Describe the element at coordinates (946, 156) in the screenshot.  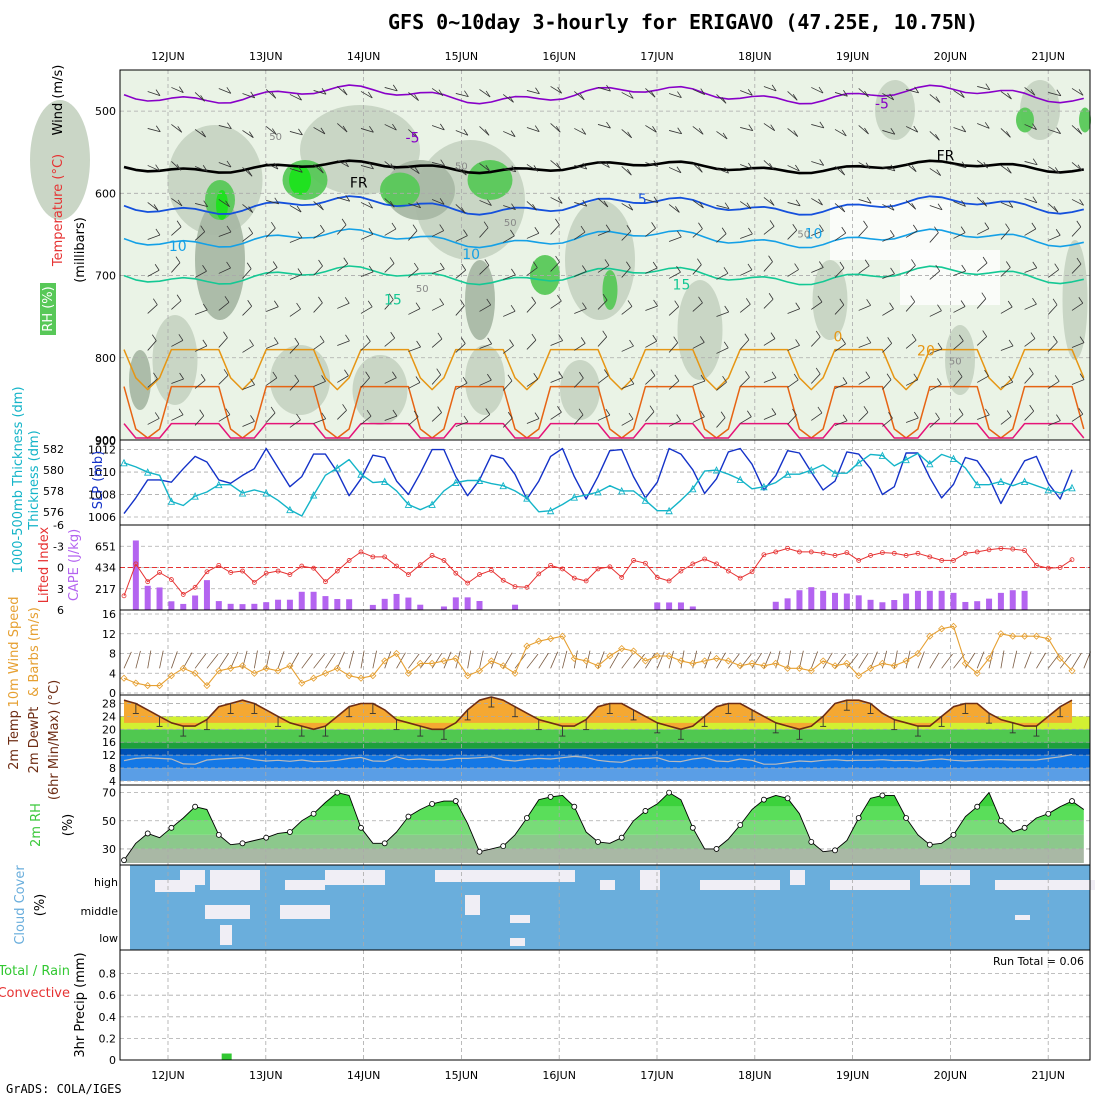
I see `contour-label: FR` at that location.